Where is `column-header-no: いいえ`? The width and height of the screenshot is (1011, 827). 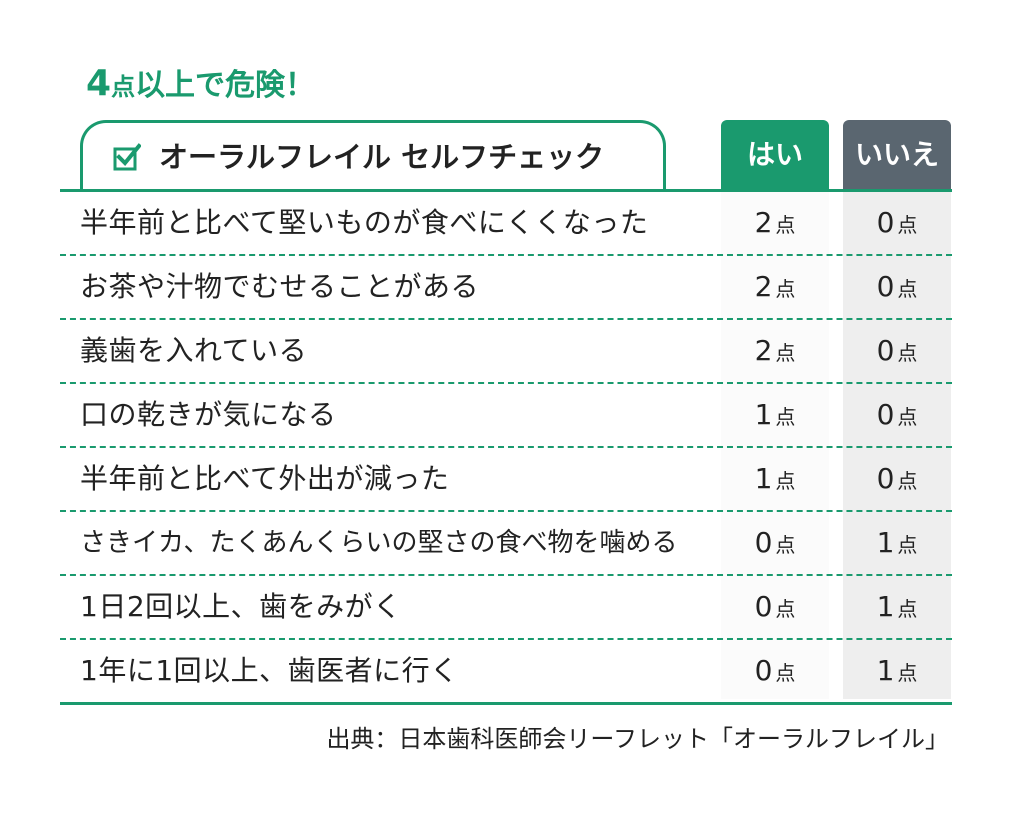 column-header-no: いいえ is located at coordinates (897, 155).